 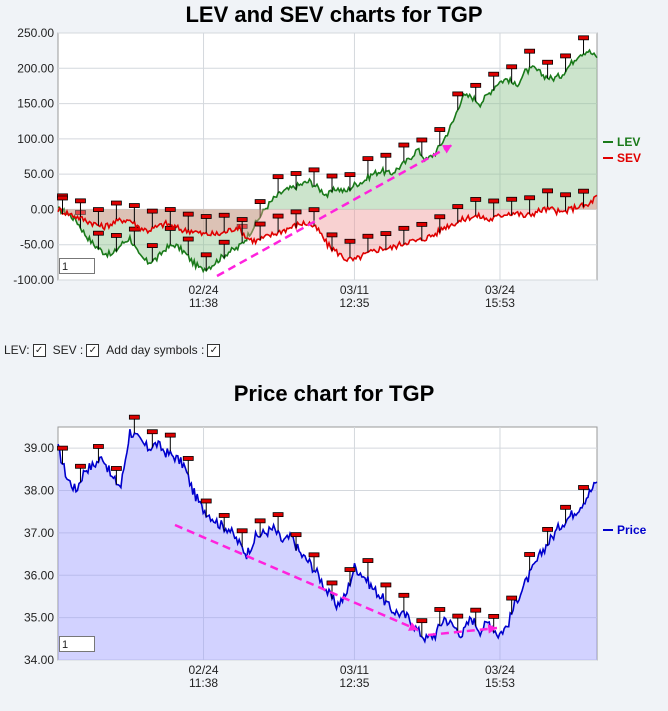 I want to click on sev-checkbox: ✓, so click(x=93, y=350).